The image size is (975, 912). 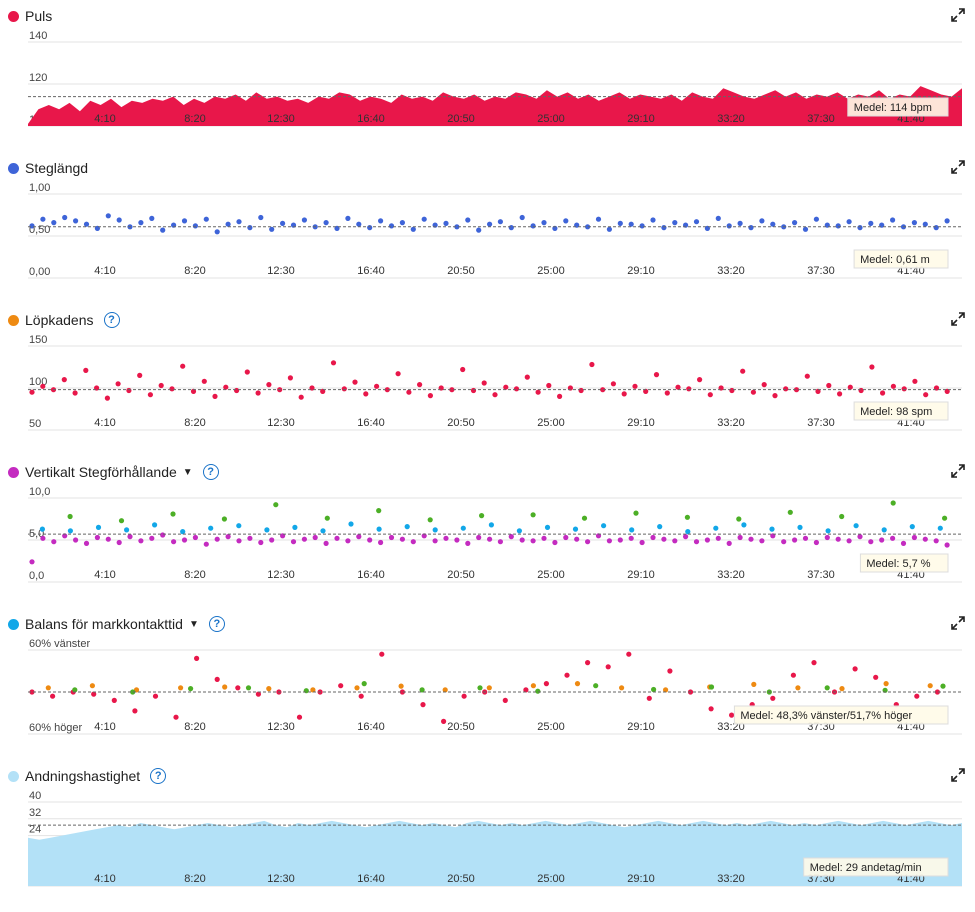 I want to click on average-label: Medel: 0,61 m, so click(x=895, y=260).